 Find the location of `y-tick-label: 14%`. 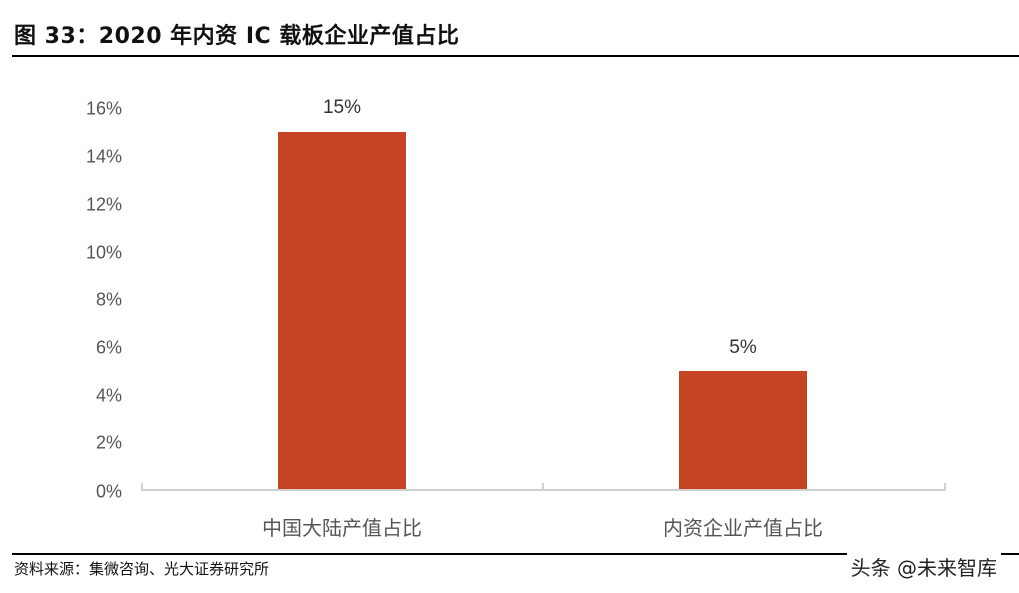

y-tick-label: 14% is located at coordinates (103, 156).